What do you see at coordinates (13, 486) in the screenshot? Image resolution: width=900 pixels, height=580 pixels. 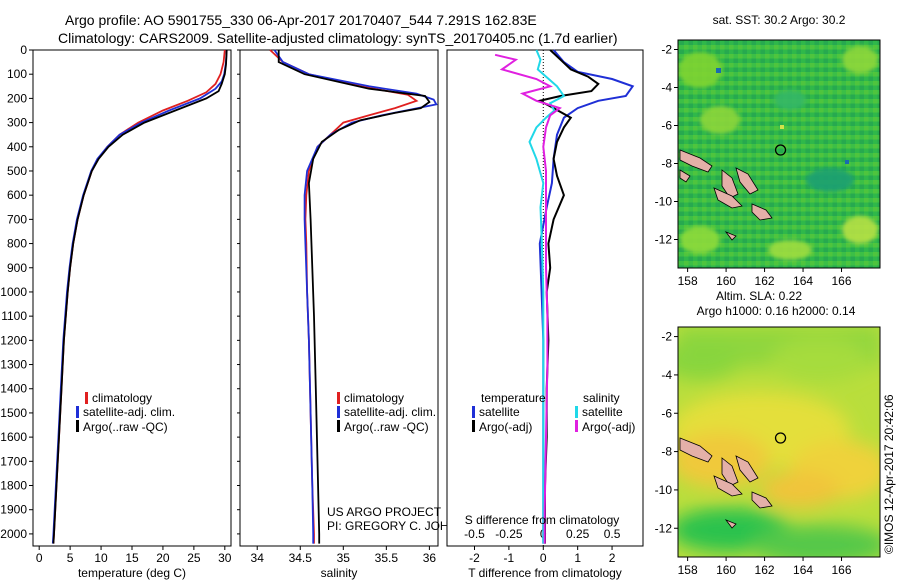 I see `y-tick-label: 1800` at bounding box center [13, 486].